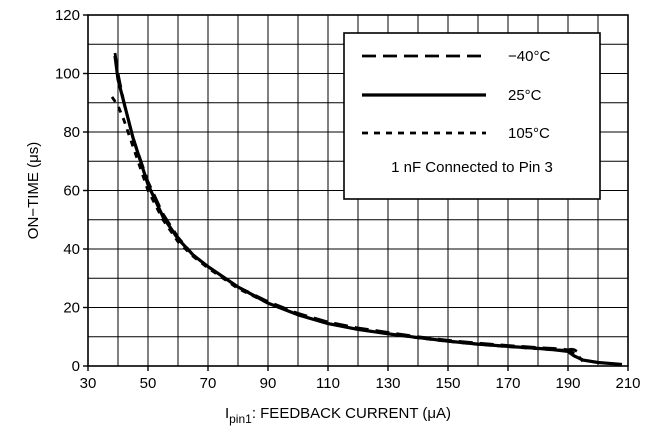  I want to click on x-axis-title-symbol: I, so click(227, 413).